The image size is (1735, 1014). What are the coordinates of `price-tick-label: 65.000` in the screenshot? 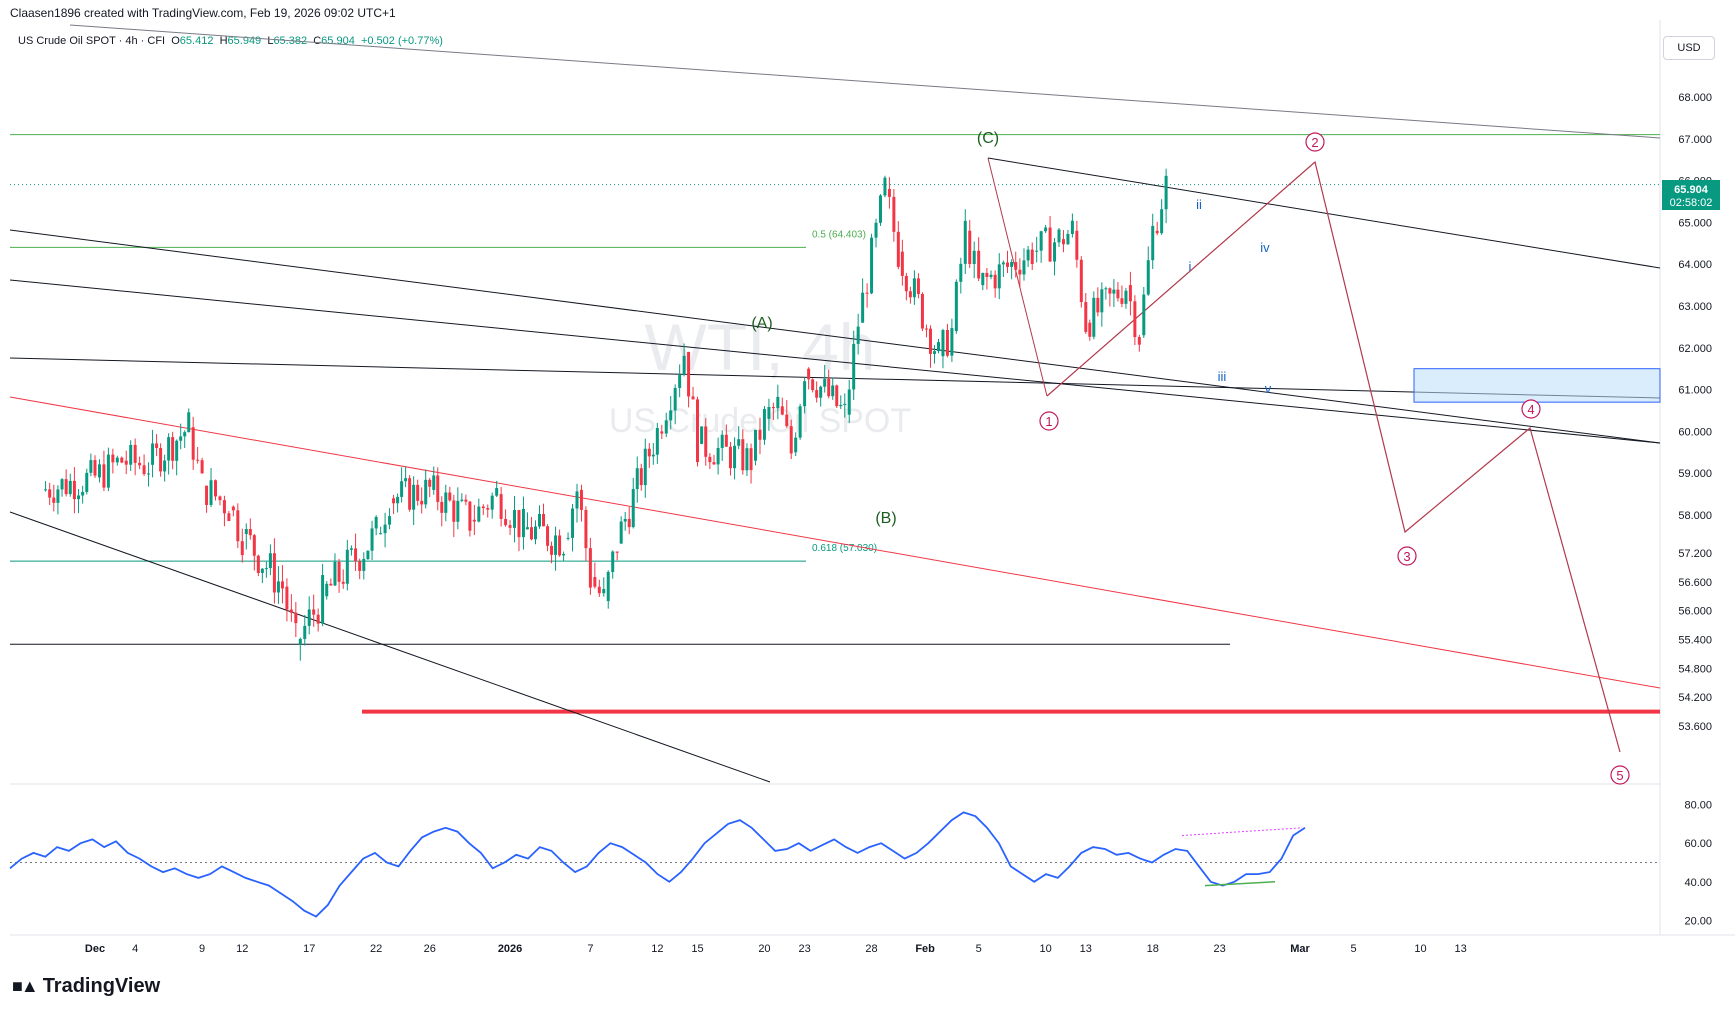 It's located at (1695, 223).